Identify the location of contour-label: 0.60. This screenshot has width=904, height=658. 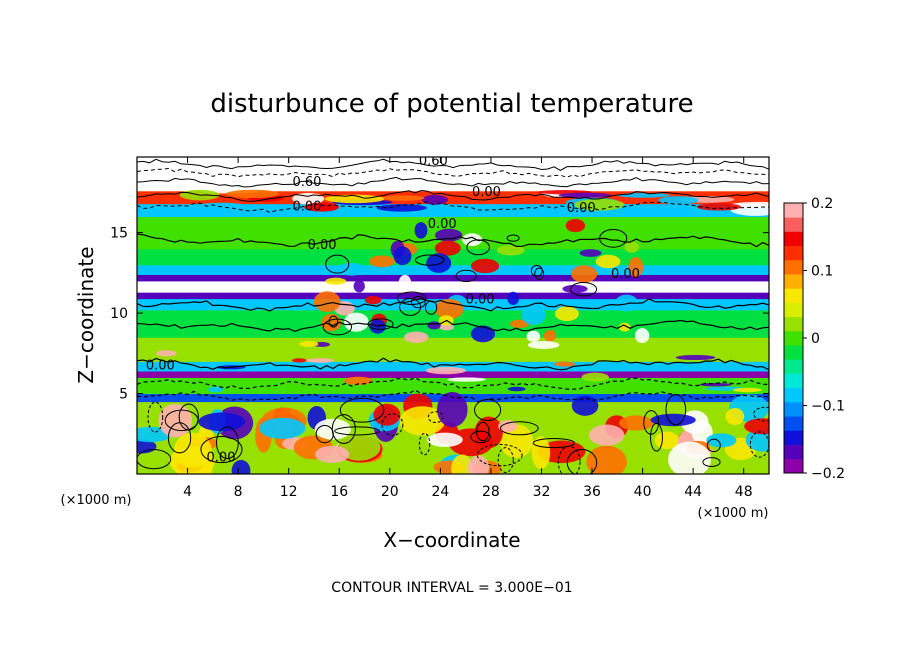
(306, 182).